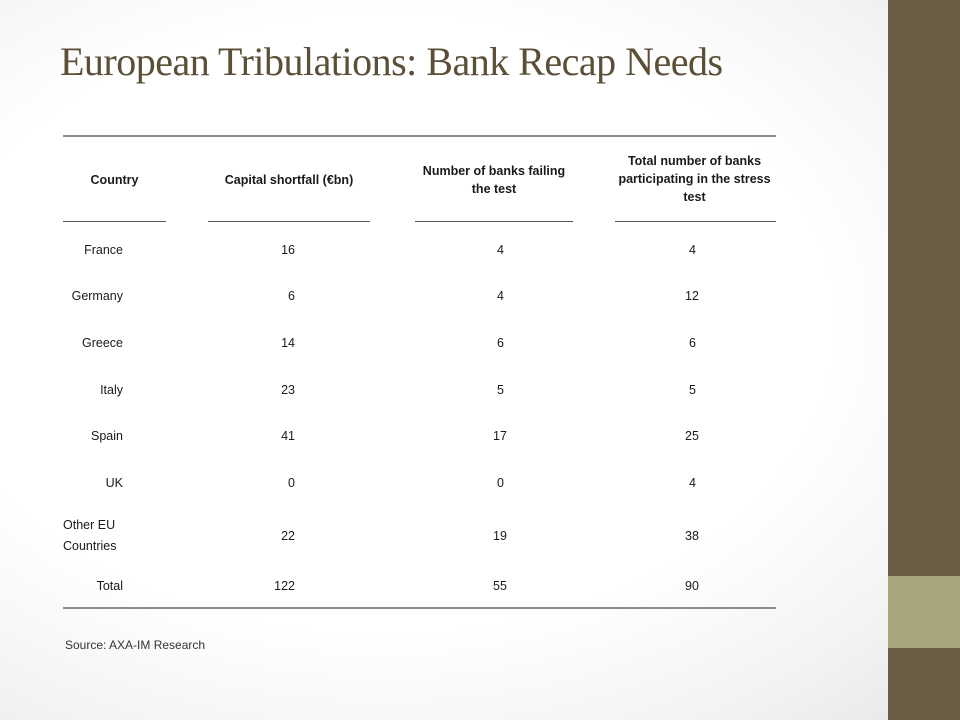 This screenshot has height=720, width=960. What do you see at coordinates (692, 586) in the screenshot?
I see `cell-total-banks: 90` at bounding box center [692, 586].